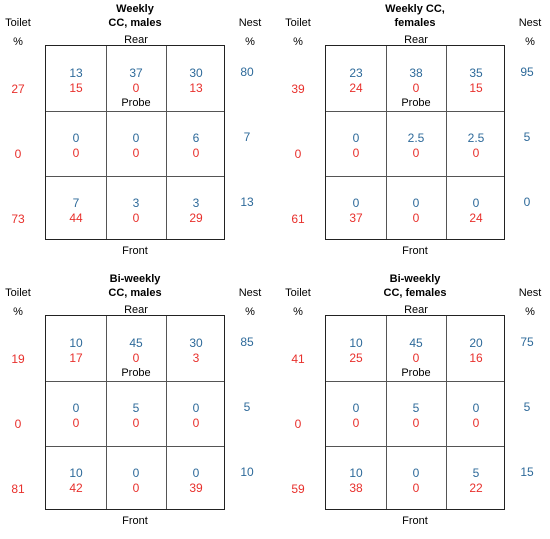 This screenshot has height=539, width=550. What do you see at coordinates (247, 342) in the screenshot?
I see `nest-row-total: 85` at bounding box center [247, 342].